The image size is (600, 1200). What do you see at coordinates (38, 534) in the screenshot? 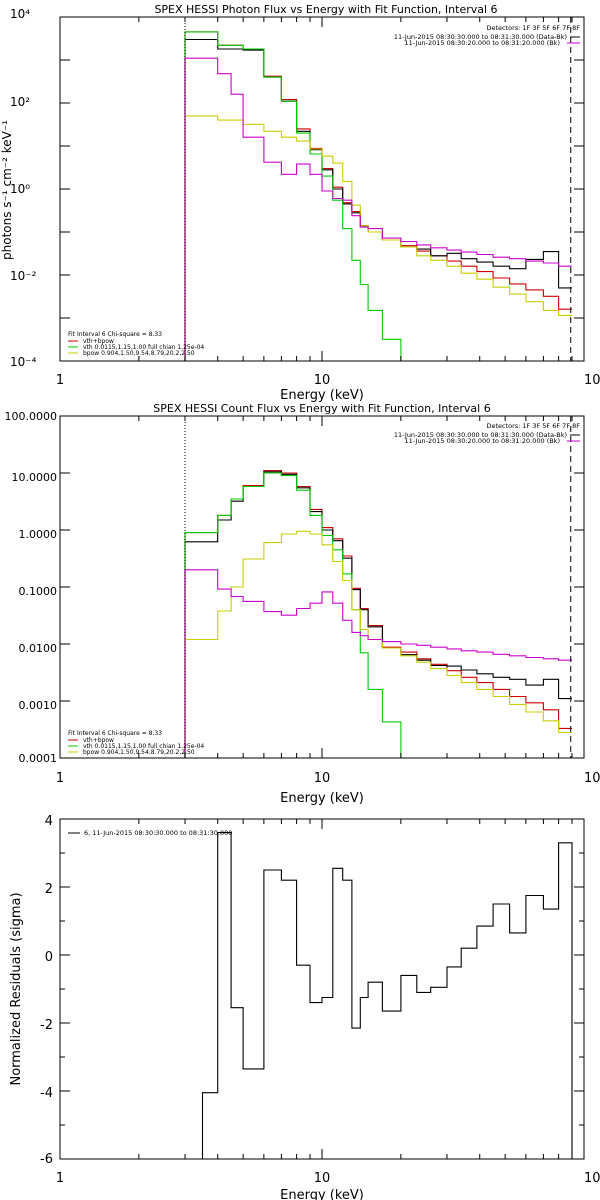
I see `count-flux-ytick-1: 1.0000` at bounding box center [38, 534].